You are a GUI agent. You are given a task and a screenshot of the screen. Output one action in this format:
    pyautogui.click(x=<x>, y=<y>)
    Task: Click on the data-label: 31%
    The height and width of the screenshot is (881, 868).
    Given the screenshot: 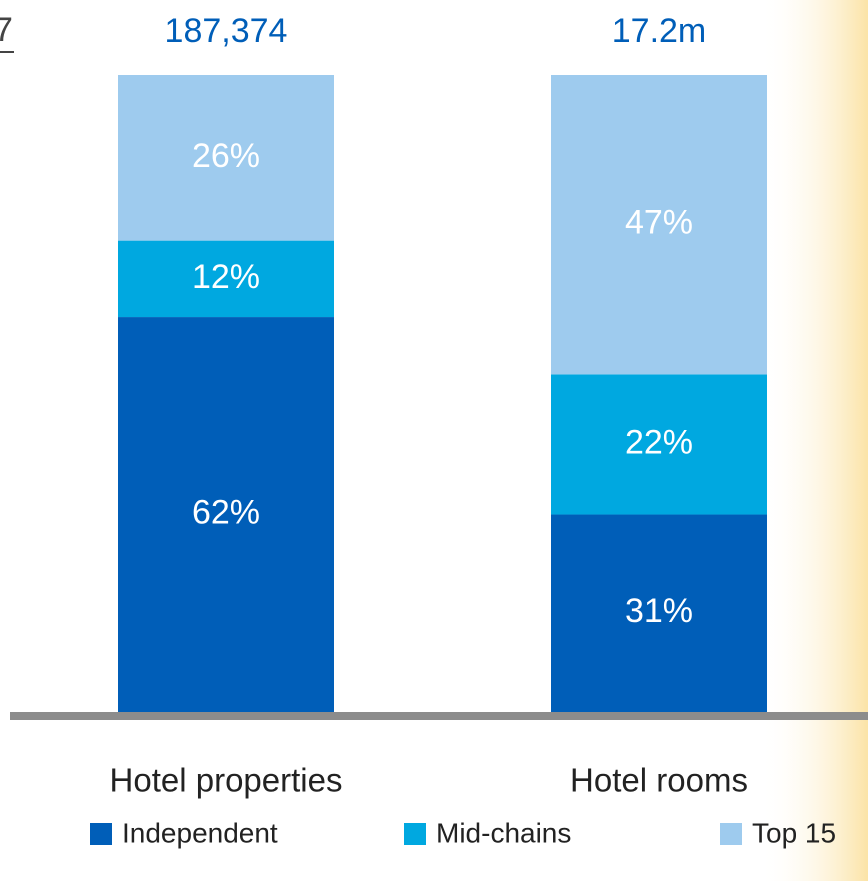 What is the action you would take?
    pyautogui.click(x=659, y=611)
    